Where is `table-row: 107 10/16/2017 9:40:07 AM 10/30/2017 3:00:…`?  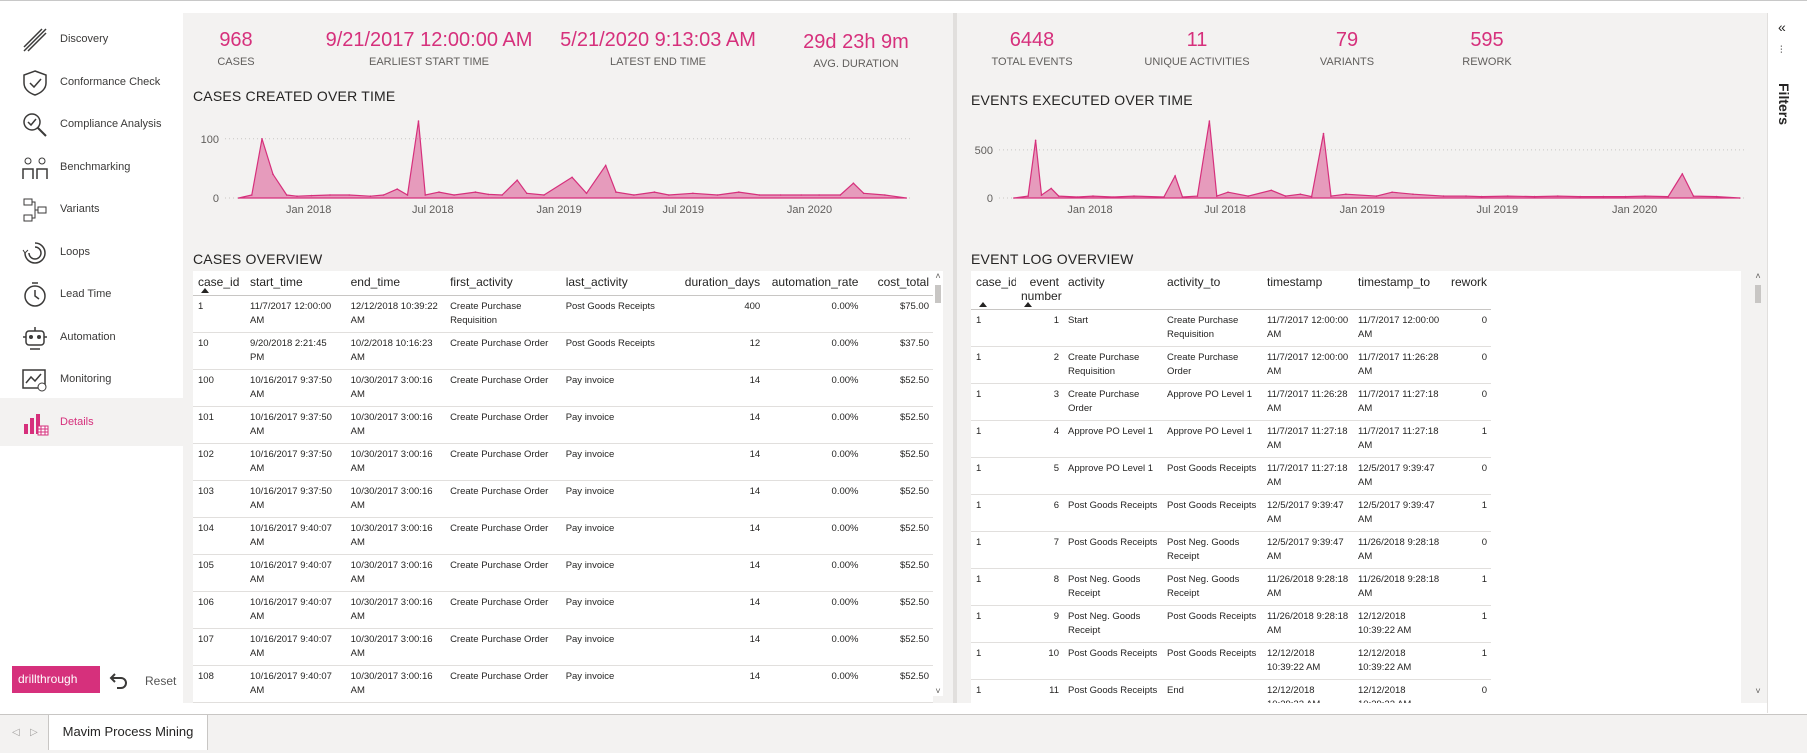
table-row: 107 10/16/2017 9:40:07 AM 10/30/2017 3:00:… is located at coordinates (563, 647).